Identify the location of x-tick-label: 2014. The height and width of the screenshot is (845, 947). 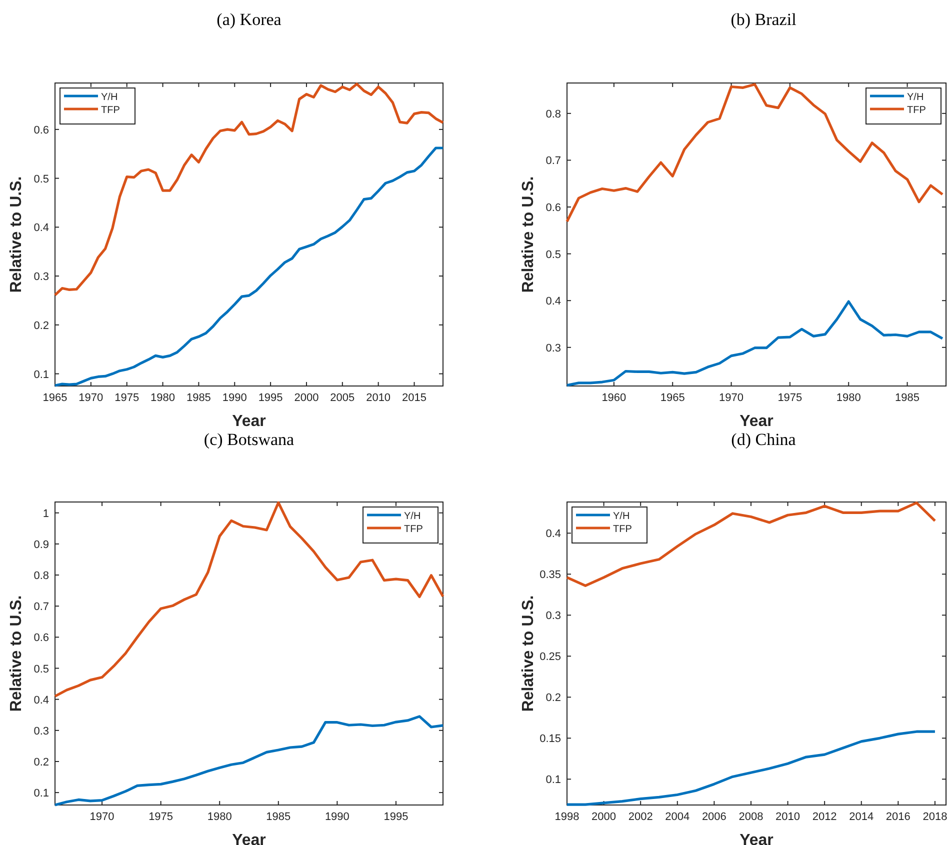
(861, 817).